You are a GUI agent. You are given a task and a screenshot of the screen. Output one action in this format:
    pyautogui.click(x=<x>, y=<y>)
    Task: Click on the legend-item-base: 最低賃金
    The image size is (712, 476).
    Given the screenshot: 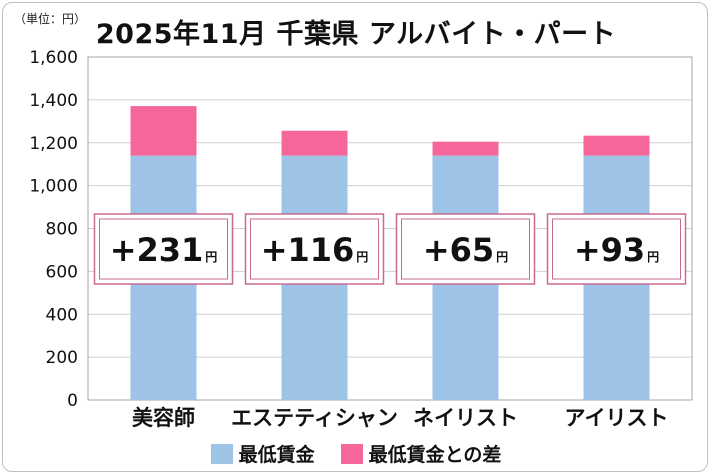 What is the action you would take?
    pyautogui.click(x=262, y=453)
    